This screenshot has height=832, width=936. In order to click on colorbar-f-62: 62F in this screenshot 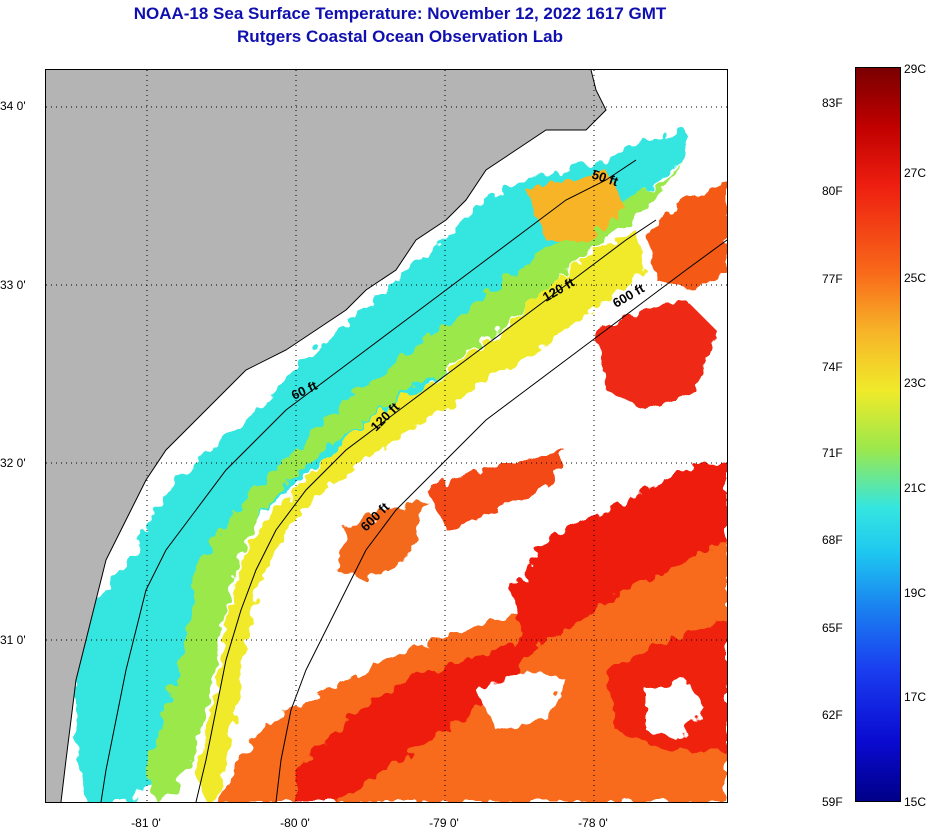, I will do `click(832, 715)`.